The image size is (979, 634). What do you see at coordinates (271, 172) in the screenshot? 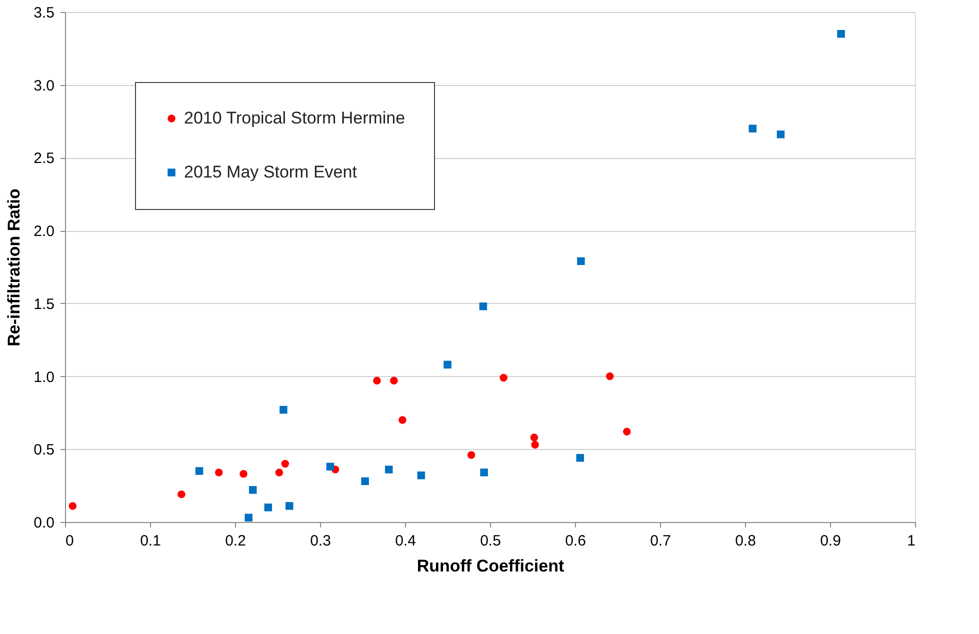
I see `legend-label: 2015 May Storm Event` at bounding box center [271, 172].